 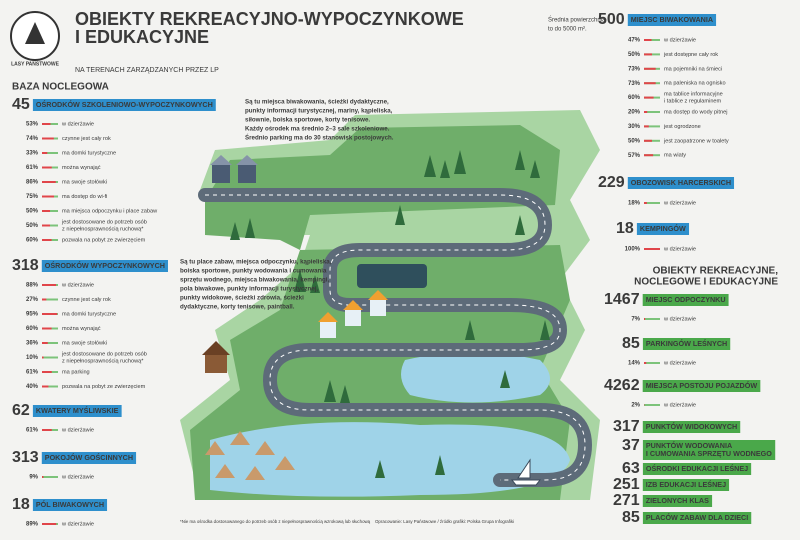 I want to click on count: 4262, so click(x=622, y=385).